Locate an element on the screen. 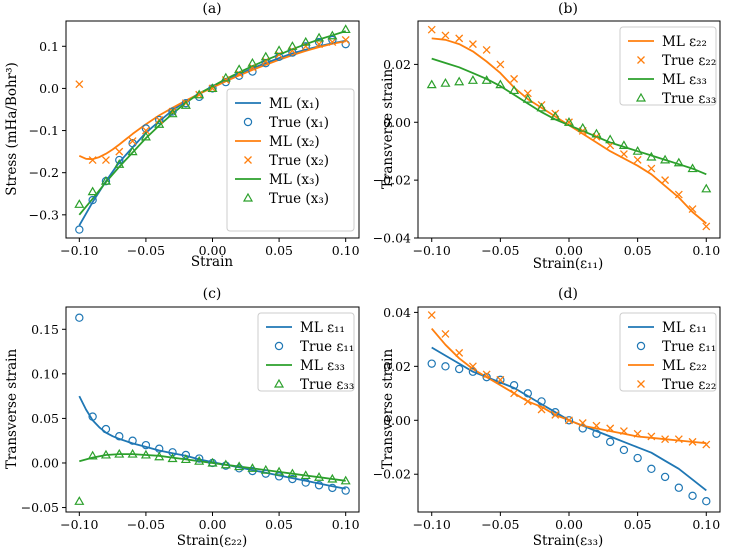  p4-ytick-label: 0.00 is located at coordinates (397, 420).